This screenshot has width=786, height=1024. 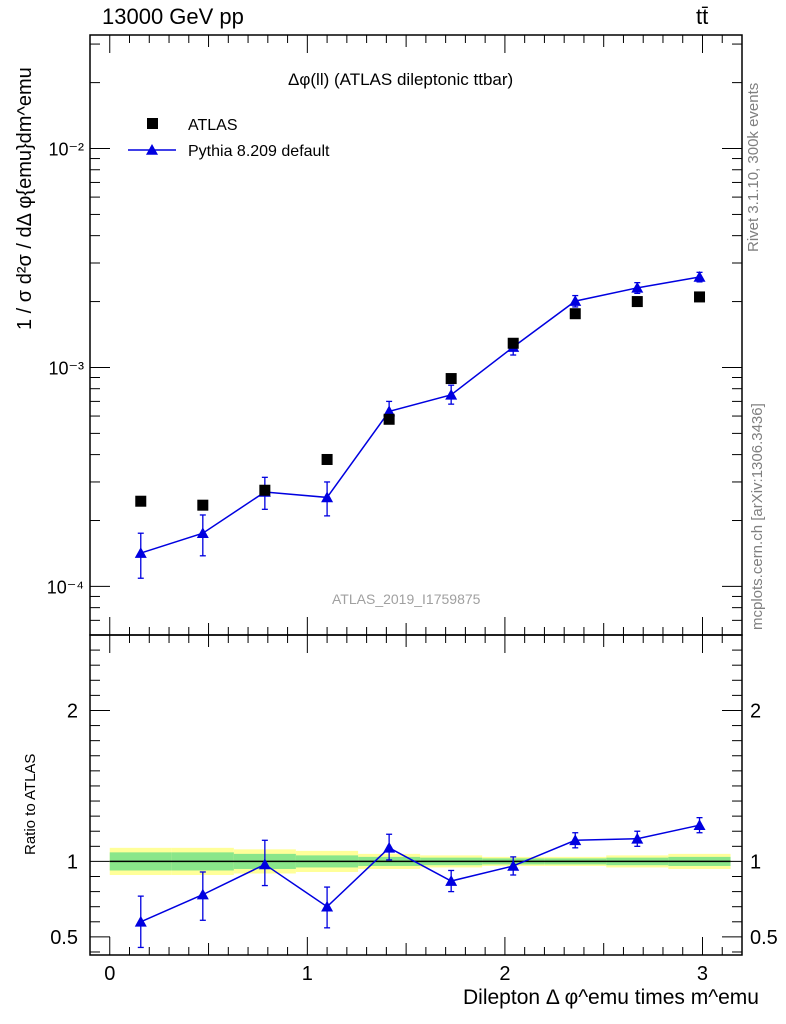 What do you see at coordinates (64, 938) in the screenshot?
I see `ratio-y-tick-label: 0.5` at bounding box center [64, 938].